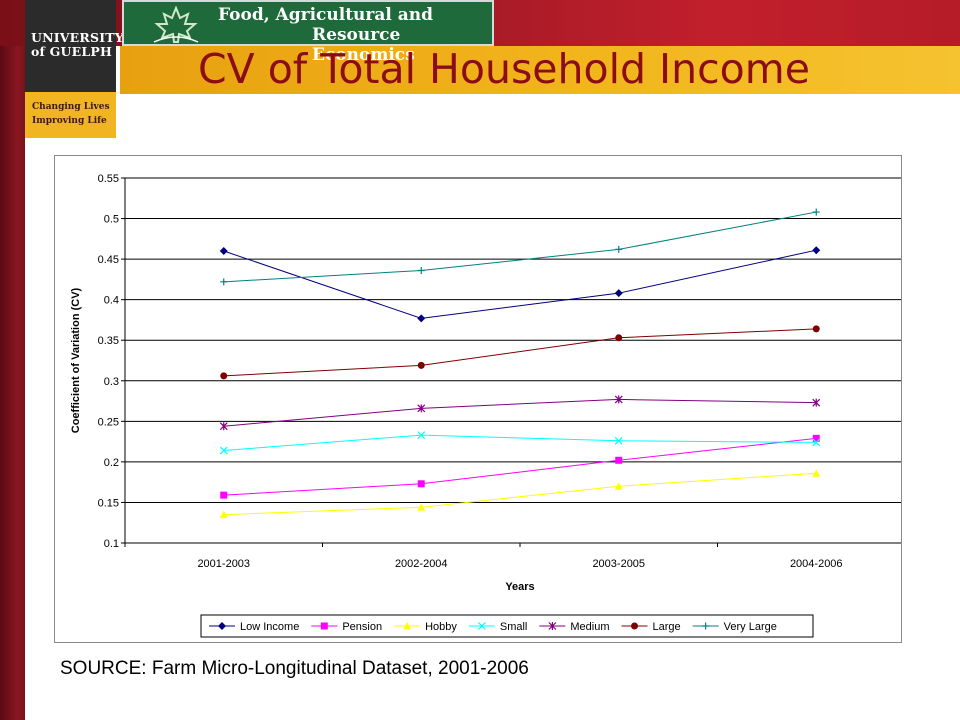  I want to click on left-accent-bar, so click(12, 360).